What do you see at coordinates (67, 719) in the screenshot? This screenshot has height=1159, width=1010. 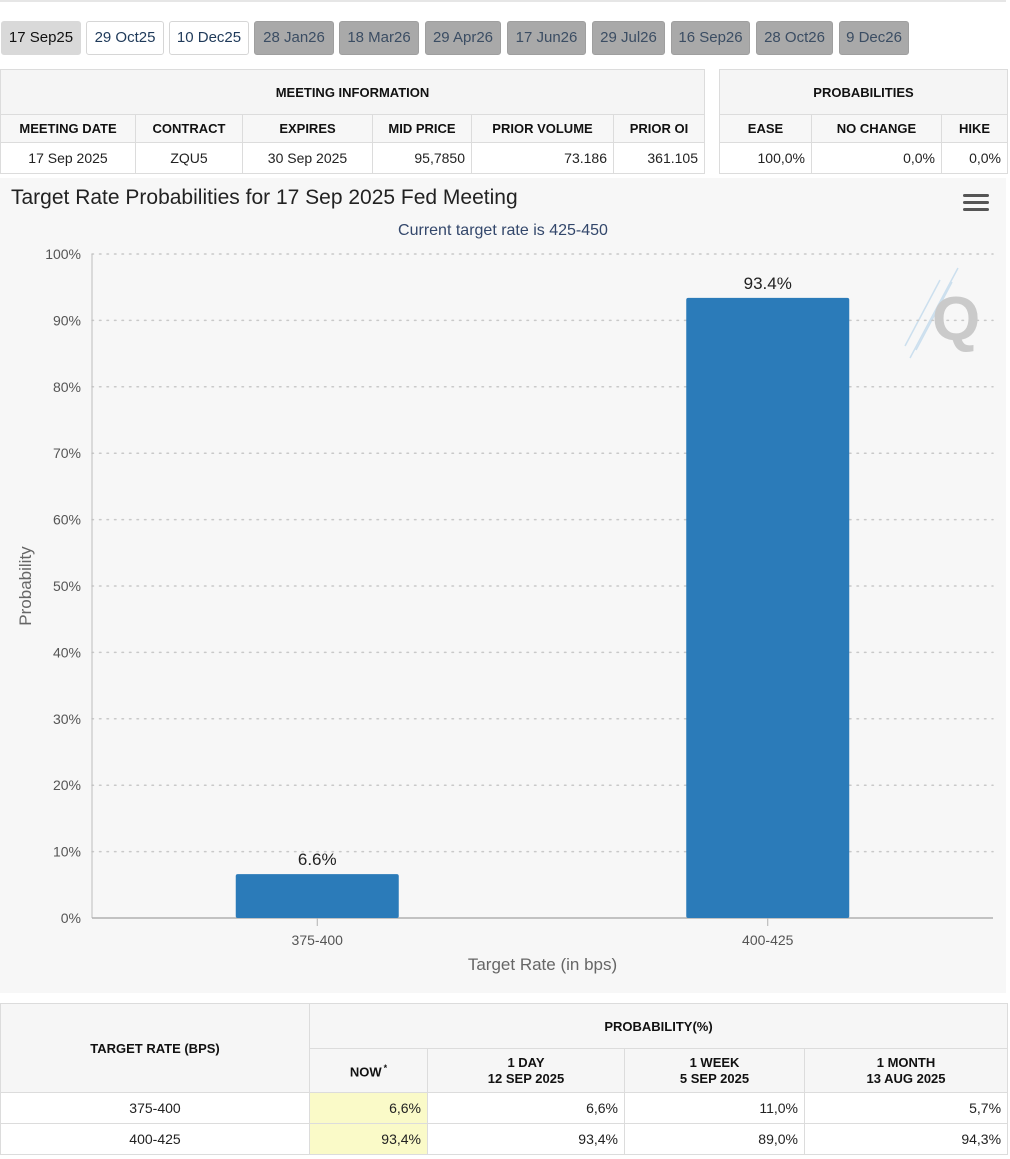 I see `y-tick-label: 30%` at bounding box center [67, 719].